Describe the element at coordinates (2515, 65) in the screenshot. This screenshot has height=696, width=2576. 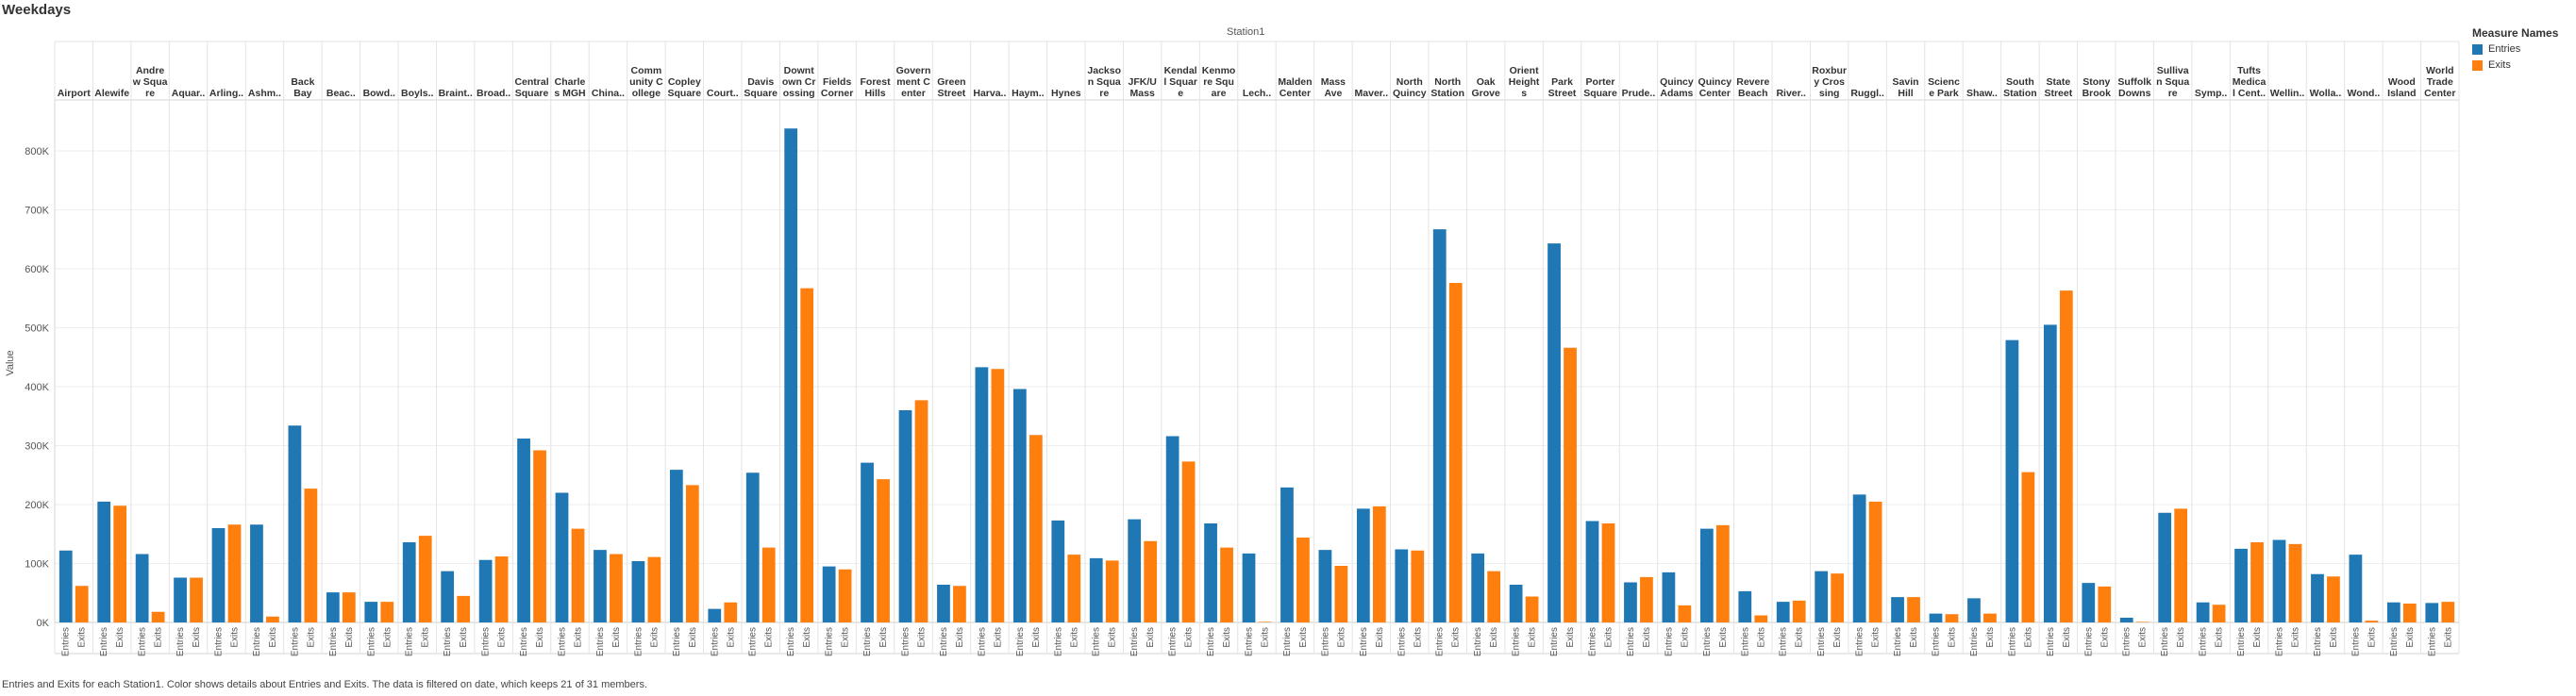
I see `legend-item-exits: Exits` at that location.